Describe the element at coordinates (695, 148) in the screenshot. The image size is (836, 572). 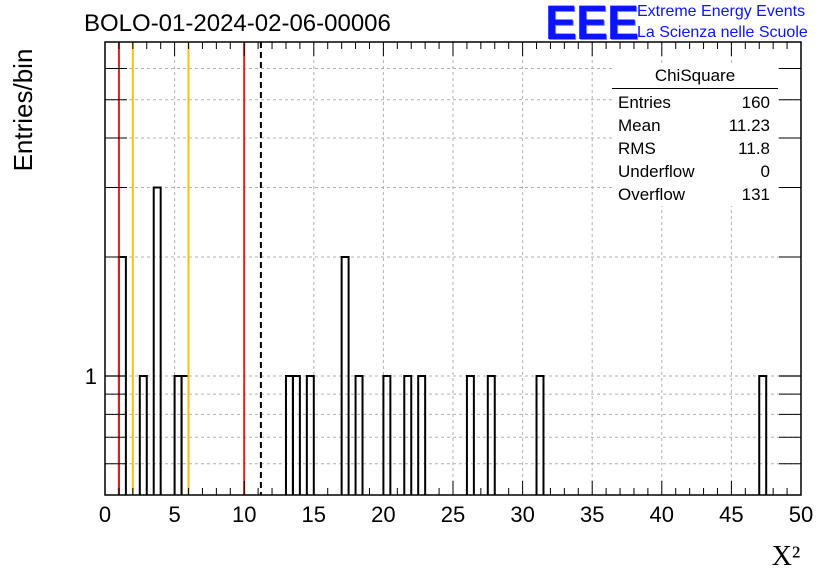
I see `stats-row-rms: RMS 11.8` at that location.